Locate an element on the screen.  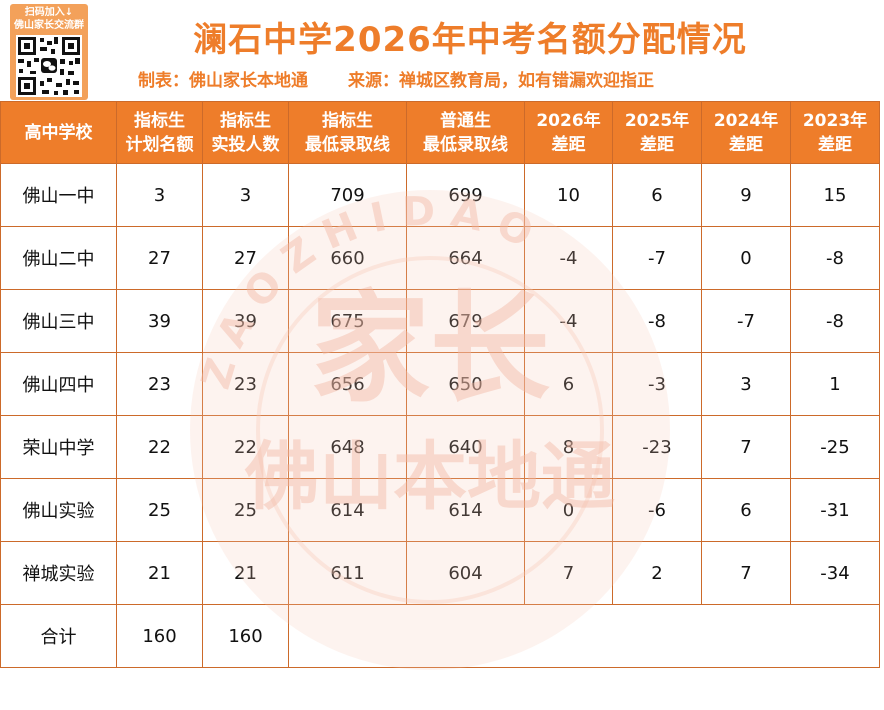
table-row: 禅城实验 21 21 611 604 7 2 7 -34 is located at coordinates (440, 573).